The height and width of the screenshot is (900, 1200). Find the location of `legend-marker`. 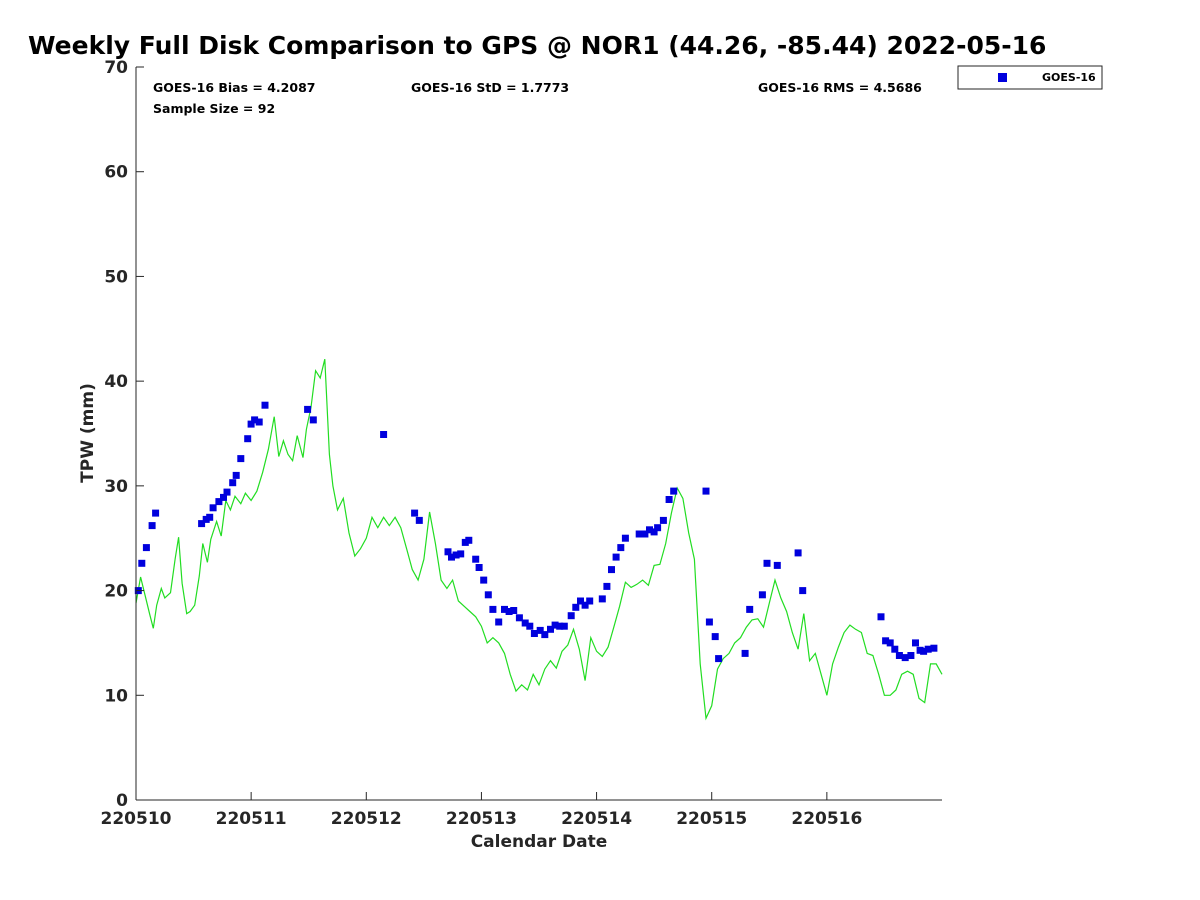

legend-marker is located at coordinates (1002, 77).